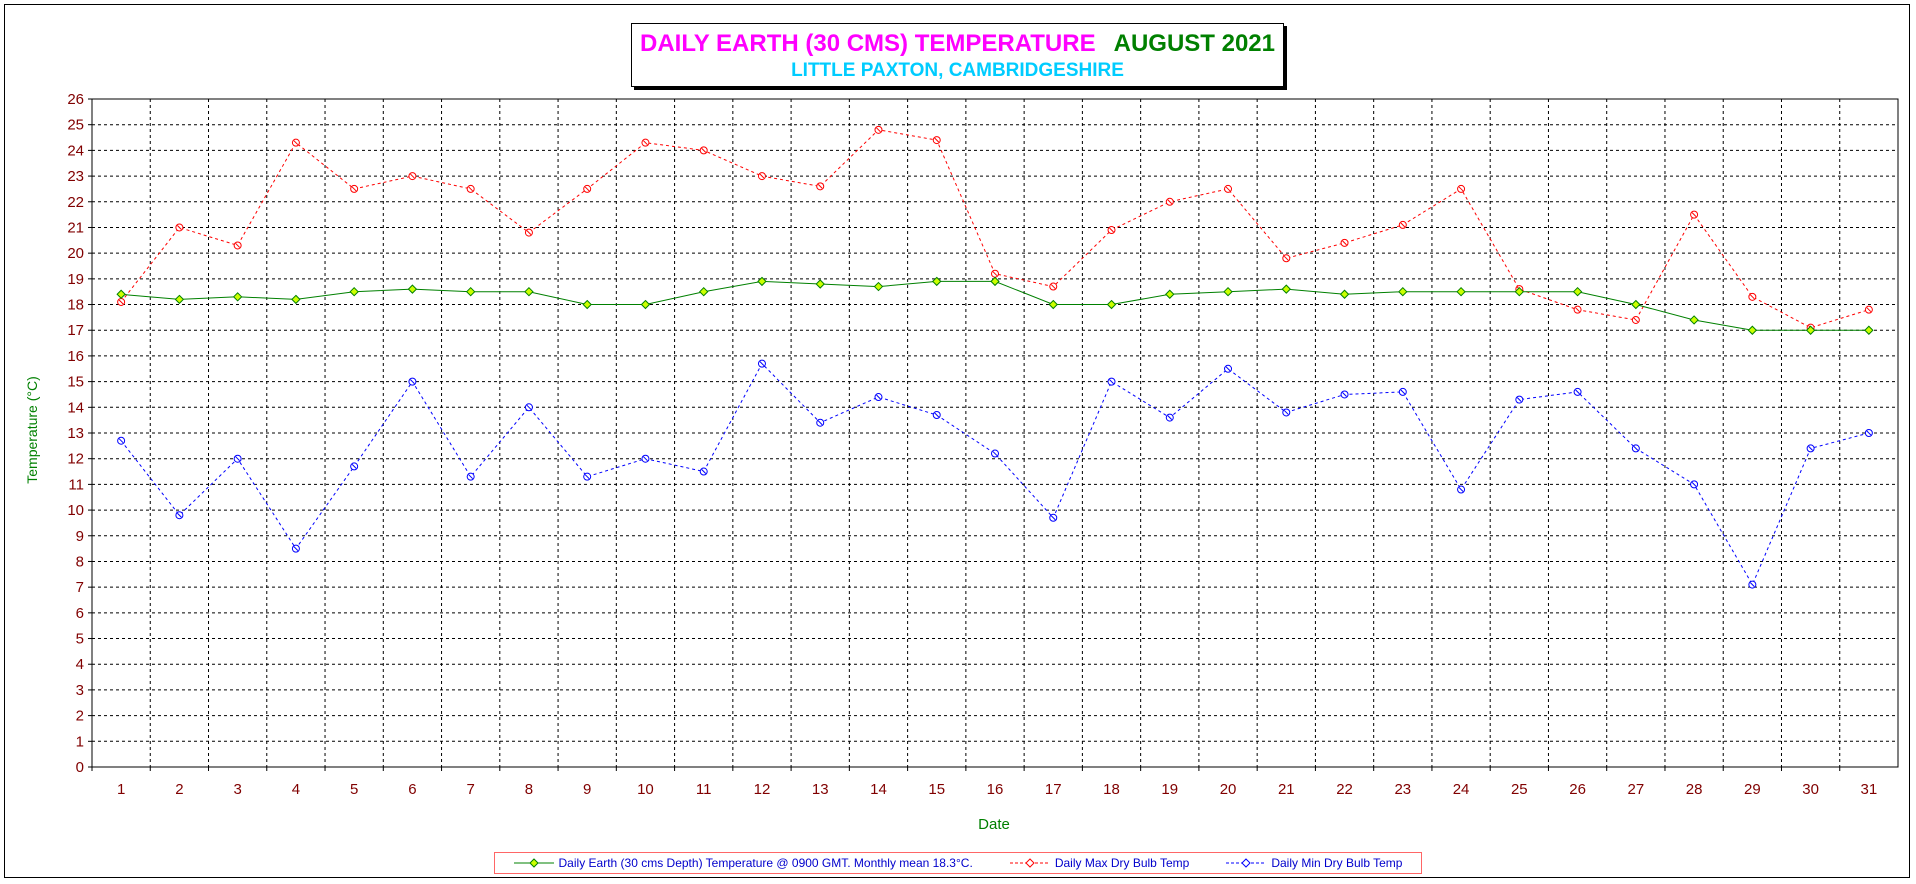 The image size is (1916, 884). I want to click on x-tick-label: 9, so click(587, 789).